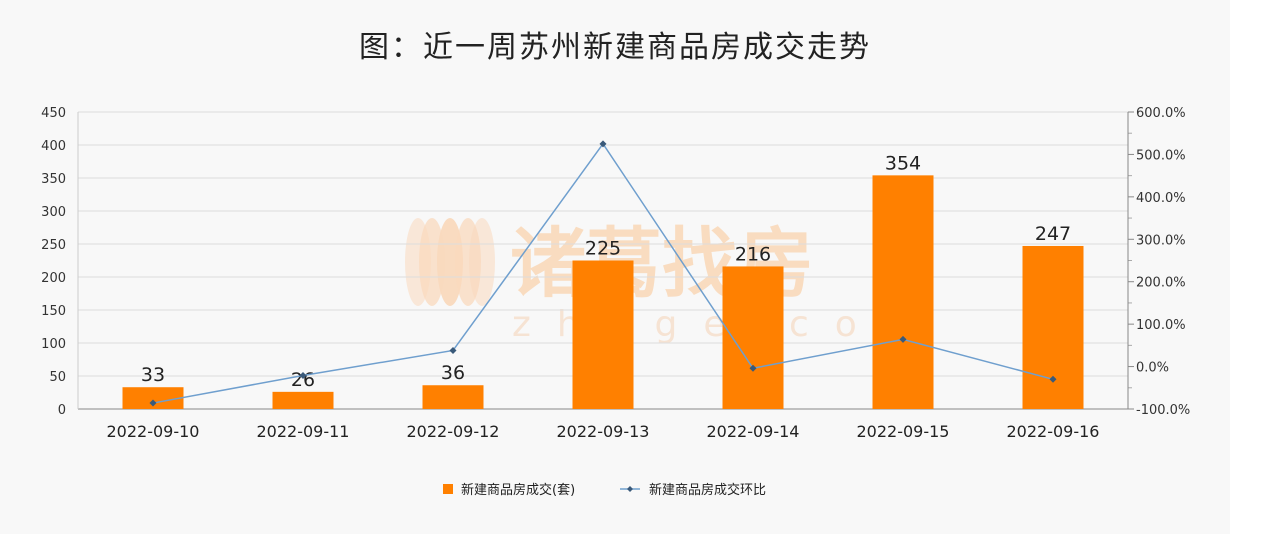 The height and width of the screenshot is (534, 1270). What do you see at coordinates (53, 344) in the screenshot?
I see `y-left-tick-label: 100` at bounding box center [53, 344].